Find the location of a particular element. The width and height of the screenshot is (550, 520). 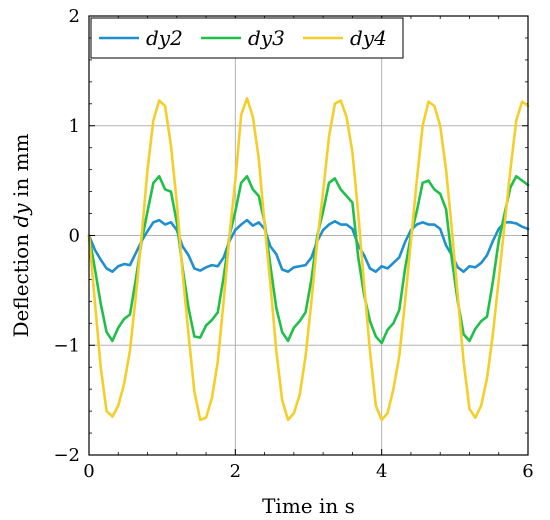

legend-label-dy4: dy4 is located at coordinates (368, 38).